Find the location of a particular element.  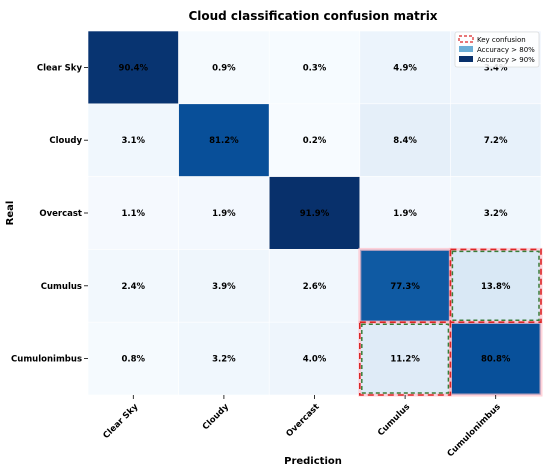

cell-value-label: 3.9% is located at coordinates (224, 287).